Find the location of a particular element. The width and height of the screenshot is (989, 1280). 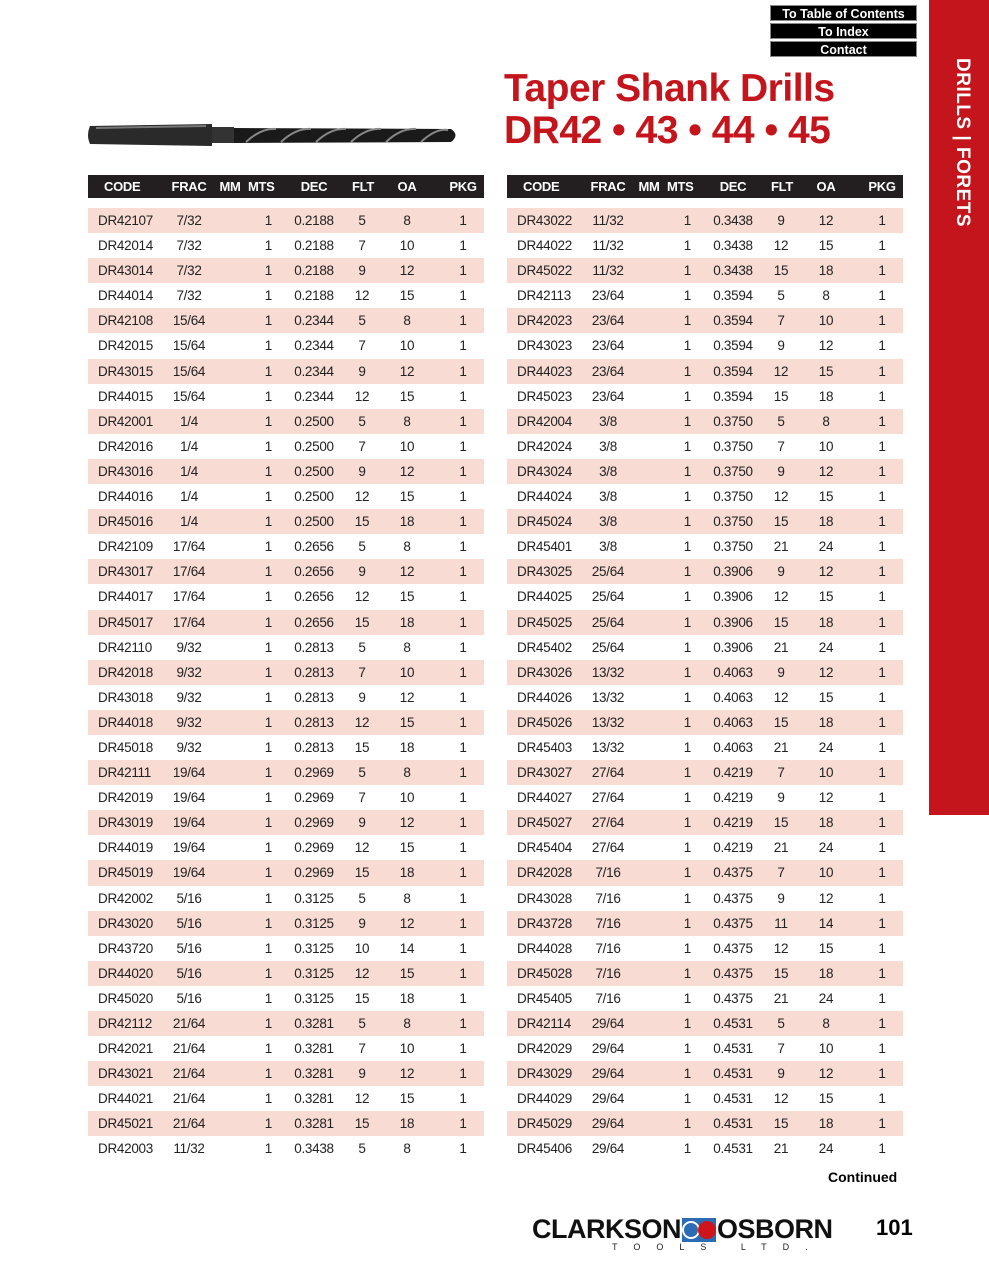

table-cell: 29/64 is located at coordinates (608, 1124).